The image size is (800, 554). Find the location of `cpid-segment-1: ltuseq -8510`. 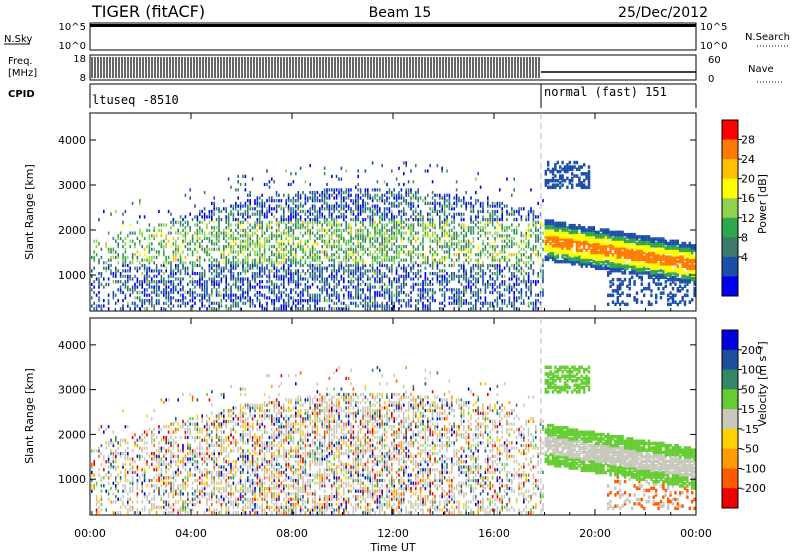

cpid-segment-1: ltuseq -8510 is located at coordinates (135, 100).